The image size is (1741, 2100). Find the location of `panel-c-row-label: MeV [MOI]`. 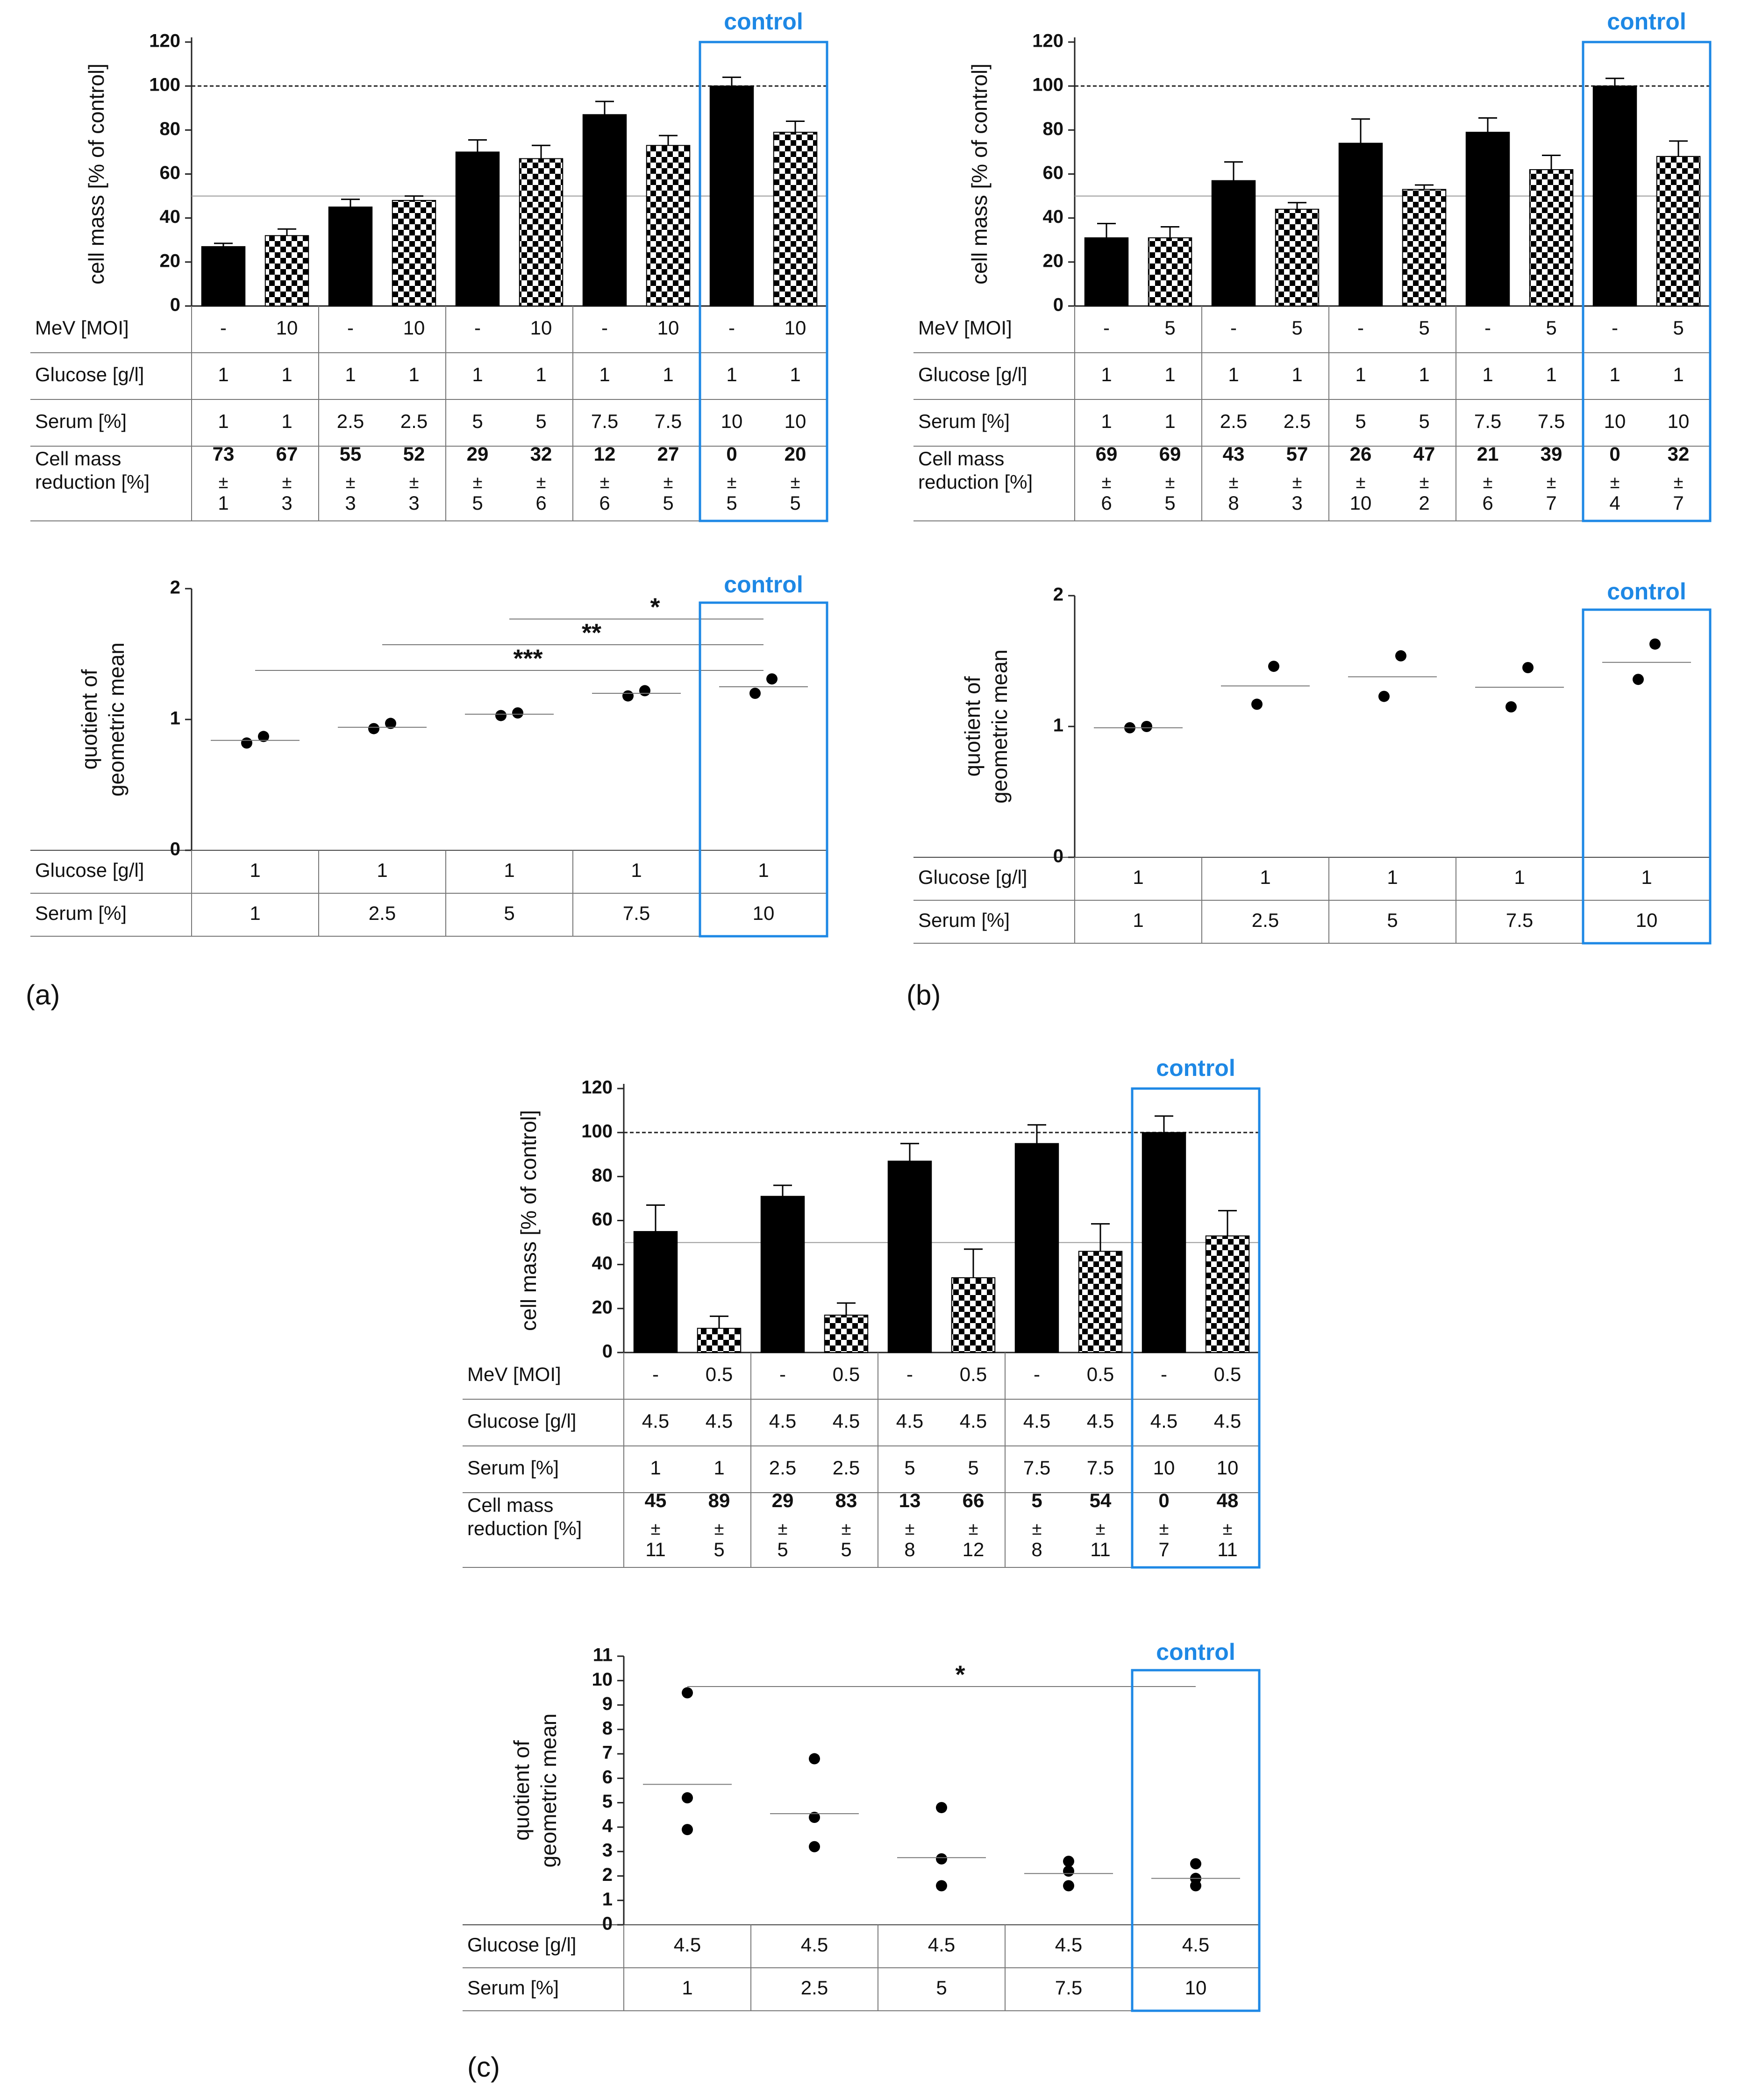

panel-c-row-label: MeV [MOI] is located at coordinates (514, 1374).